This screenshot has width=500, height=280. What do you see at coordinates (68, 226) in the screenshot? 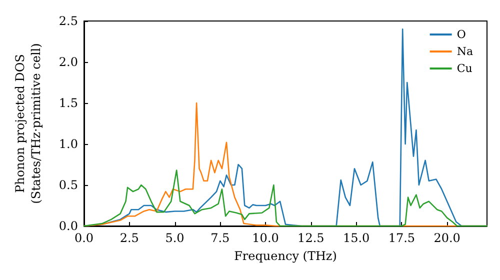
I see `y-tick-label: 0.0` at bounding box center [68, 226].